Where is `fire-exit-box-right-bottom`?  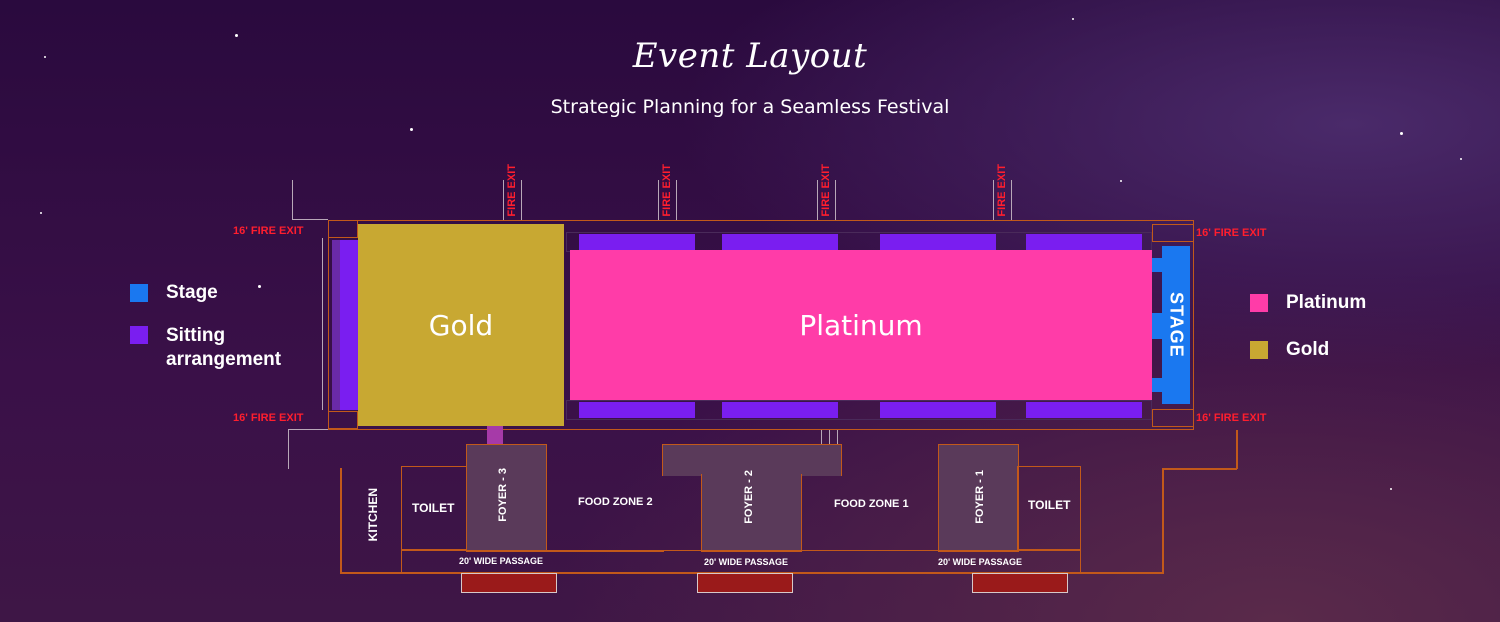
fire-exit-box-right-bottom is located at coordinates (1173, 418).